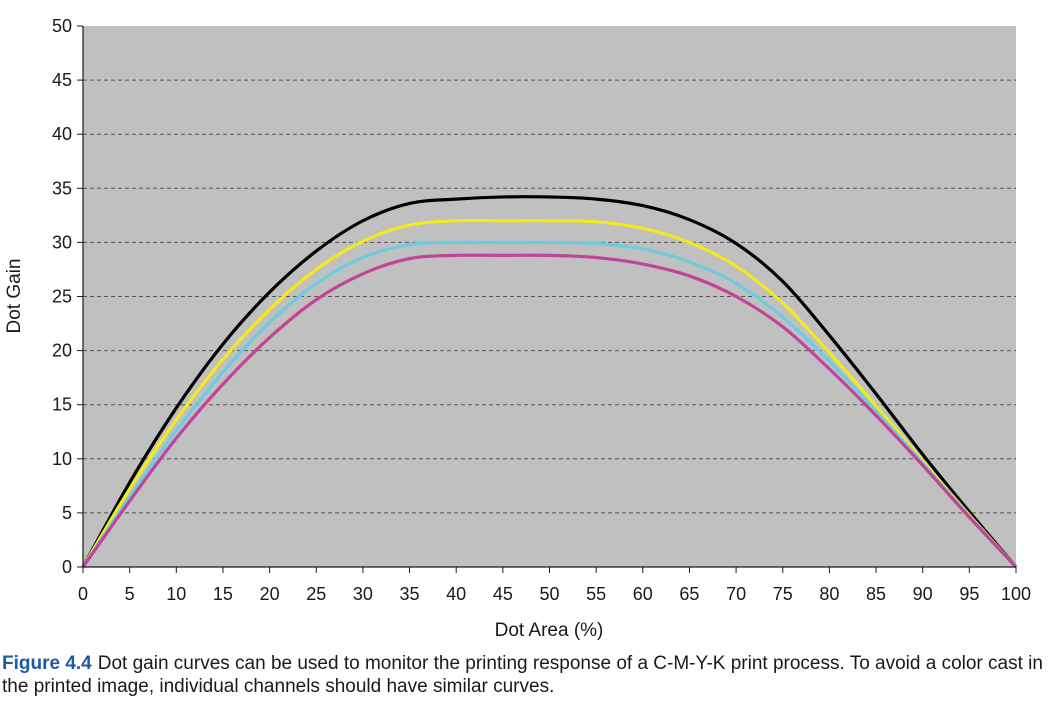  What do you see at coordinates (643, 594) in the screenshot?
I see `x-tick-label-60: 60` at bounding box center [643, 594].